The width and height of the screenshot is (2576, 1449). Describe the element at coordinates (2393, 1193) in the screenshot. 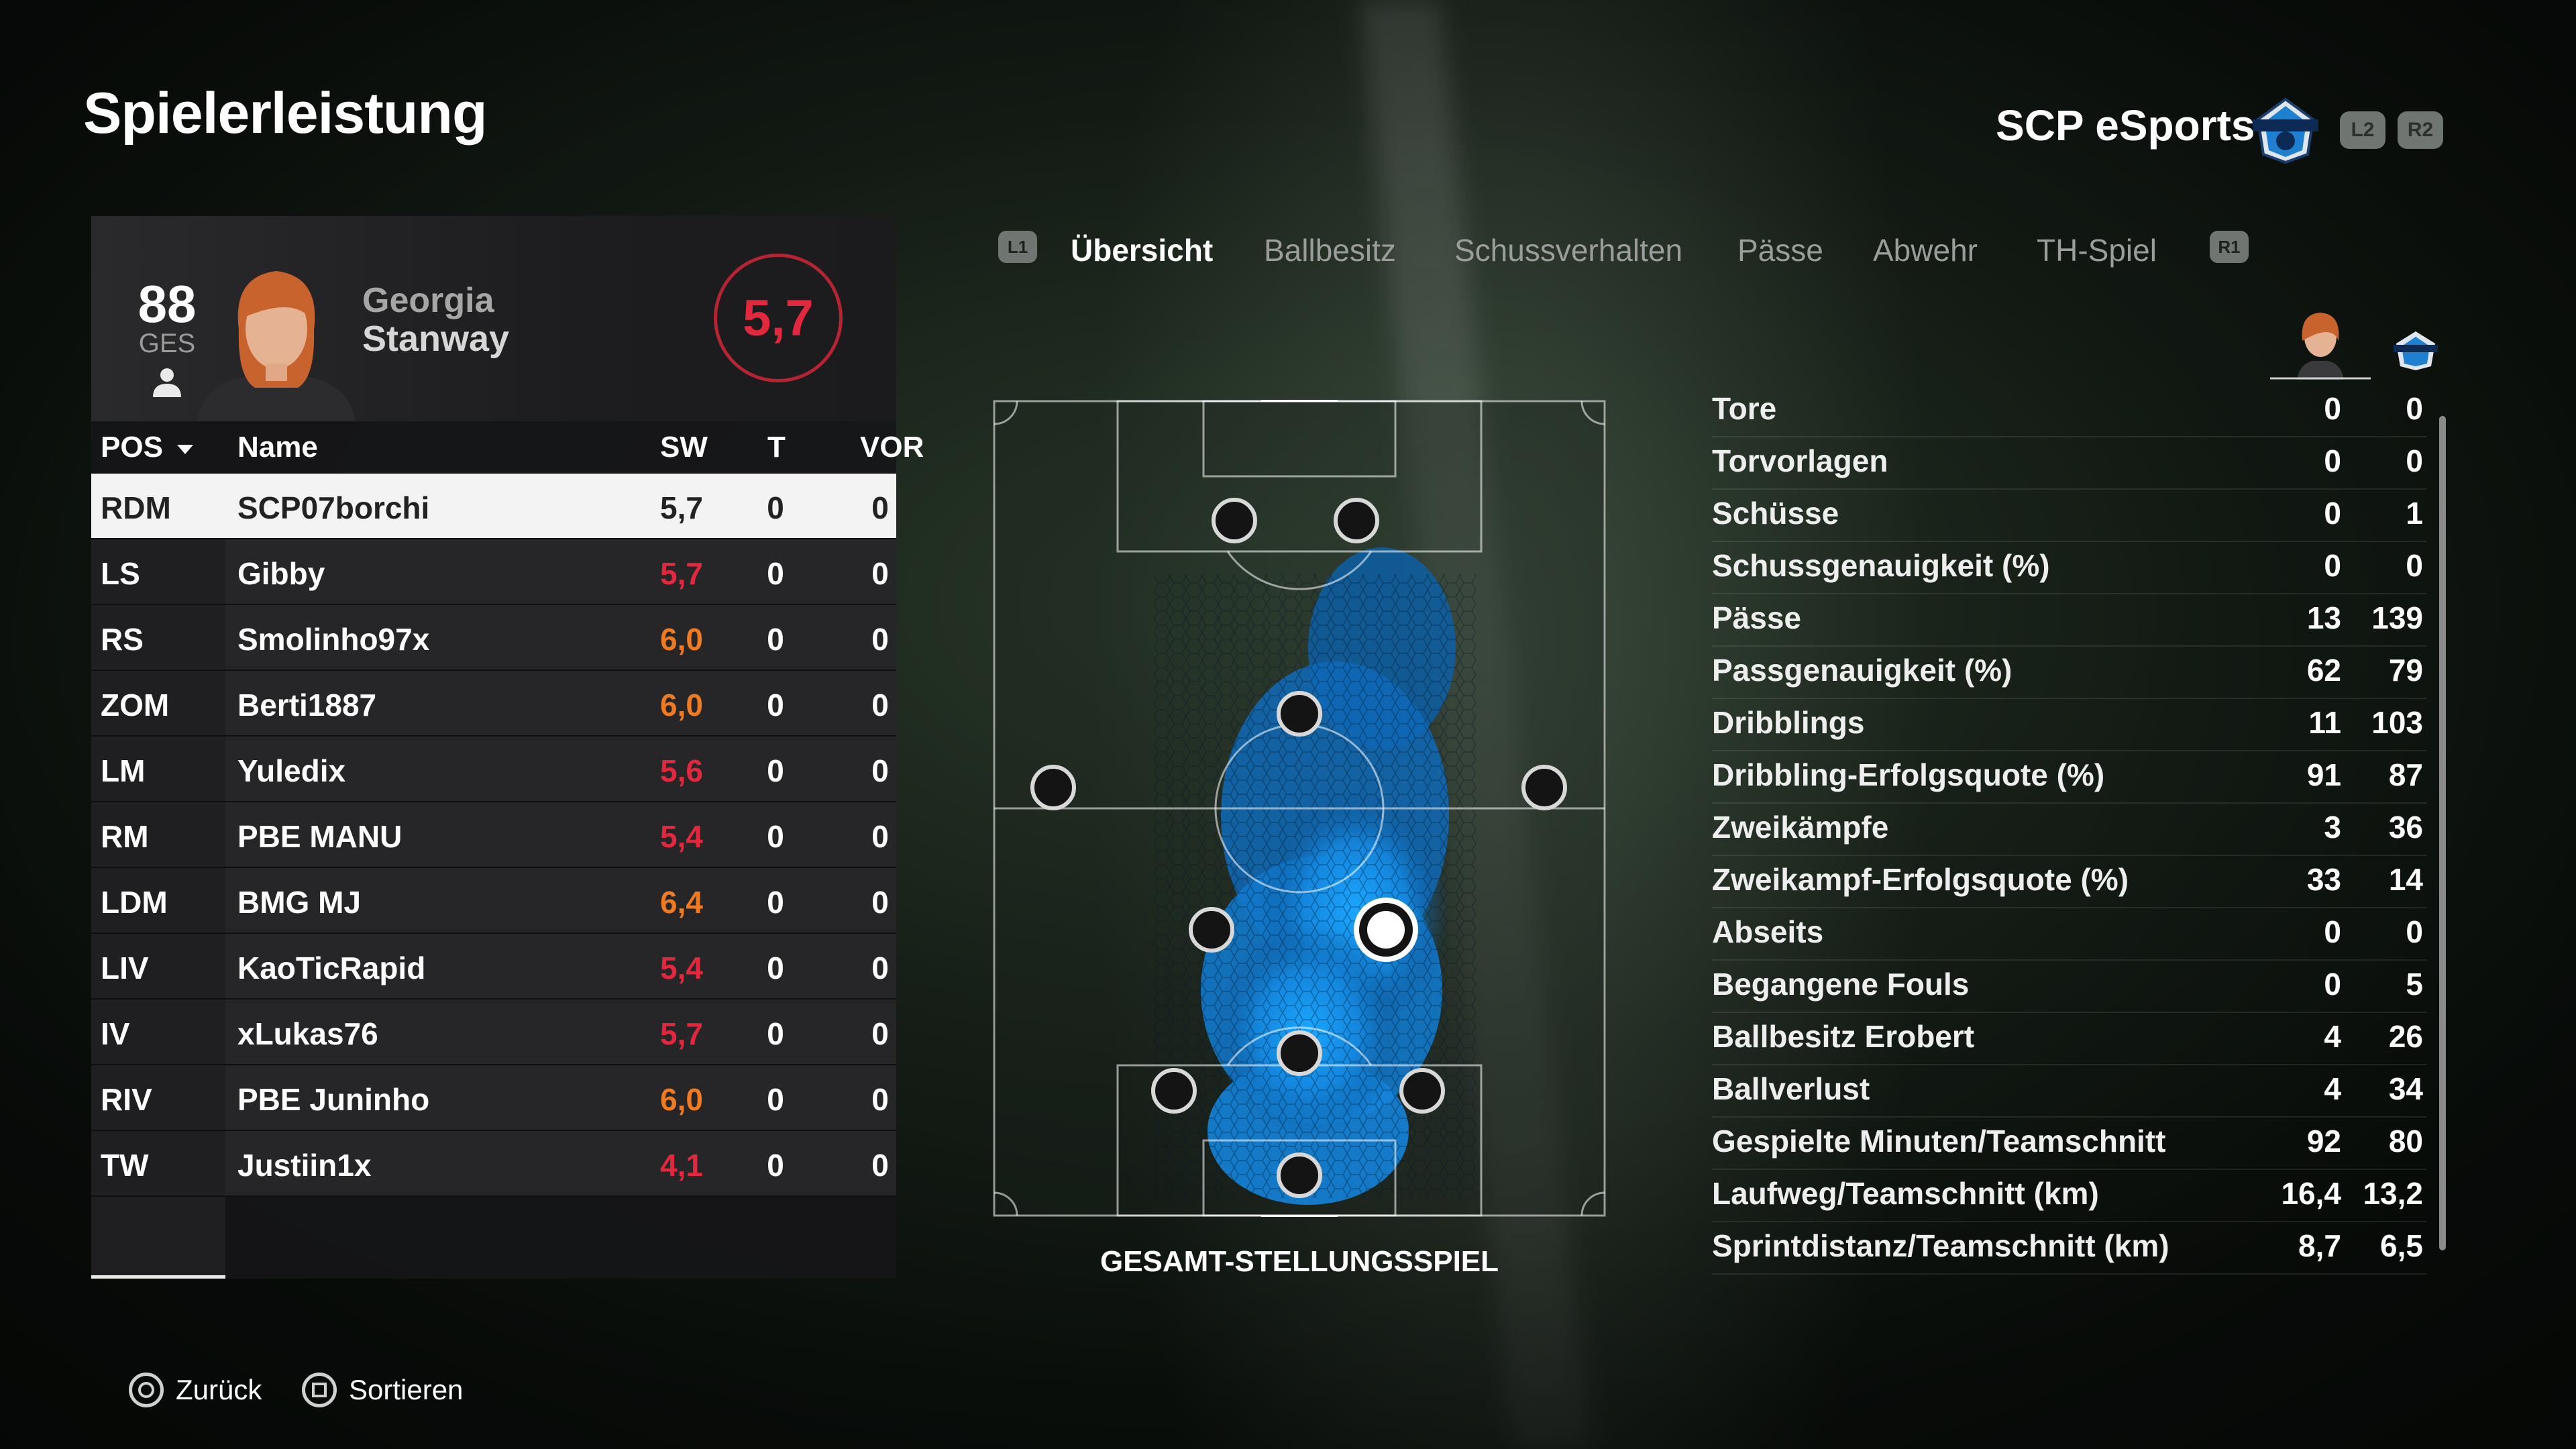

I see `stat-team-value: 13,2` at that location.